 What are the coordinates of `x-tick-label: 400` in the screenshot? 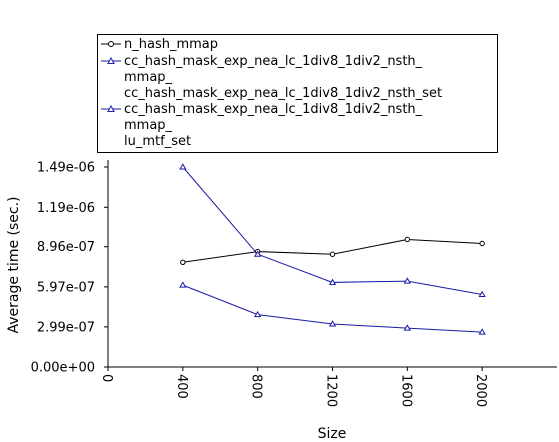 It's located at (181, 386).